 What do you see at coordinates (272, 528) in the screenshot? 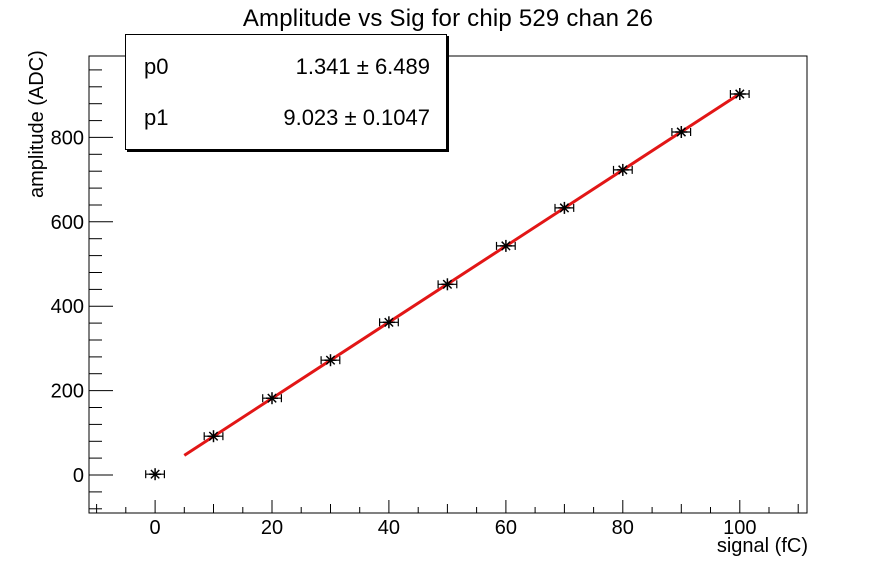
I see `x-tick-label: 20` at bounding box center [272, 528].